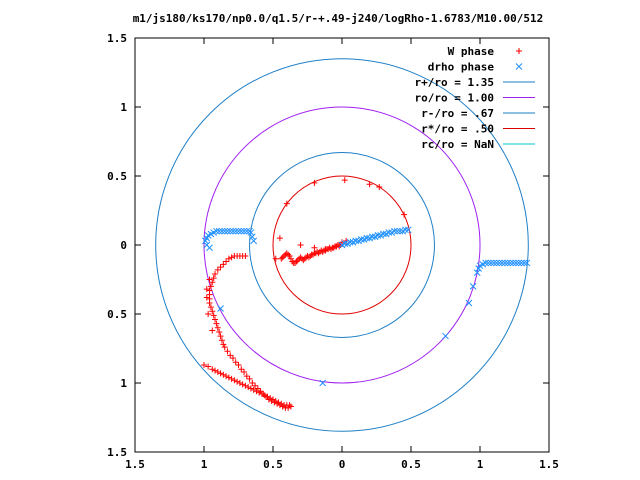 The width and height of the screenshot is (640, 480). What do you see at coordinates (519, 66) in the screenshot?
I see `legend-marker-swatch` at bounding box center [519, 66].